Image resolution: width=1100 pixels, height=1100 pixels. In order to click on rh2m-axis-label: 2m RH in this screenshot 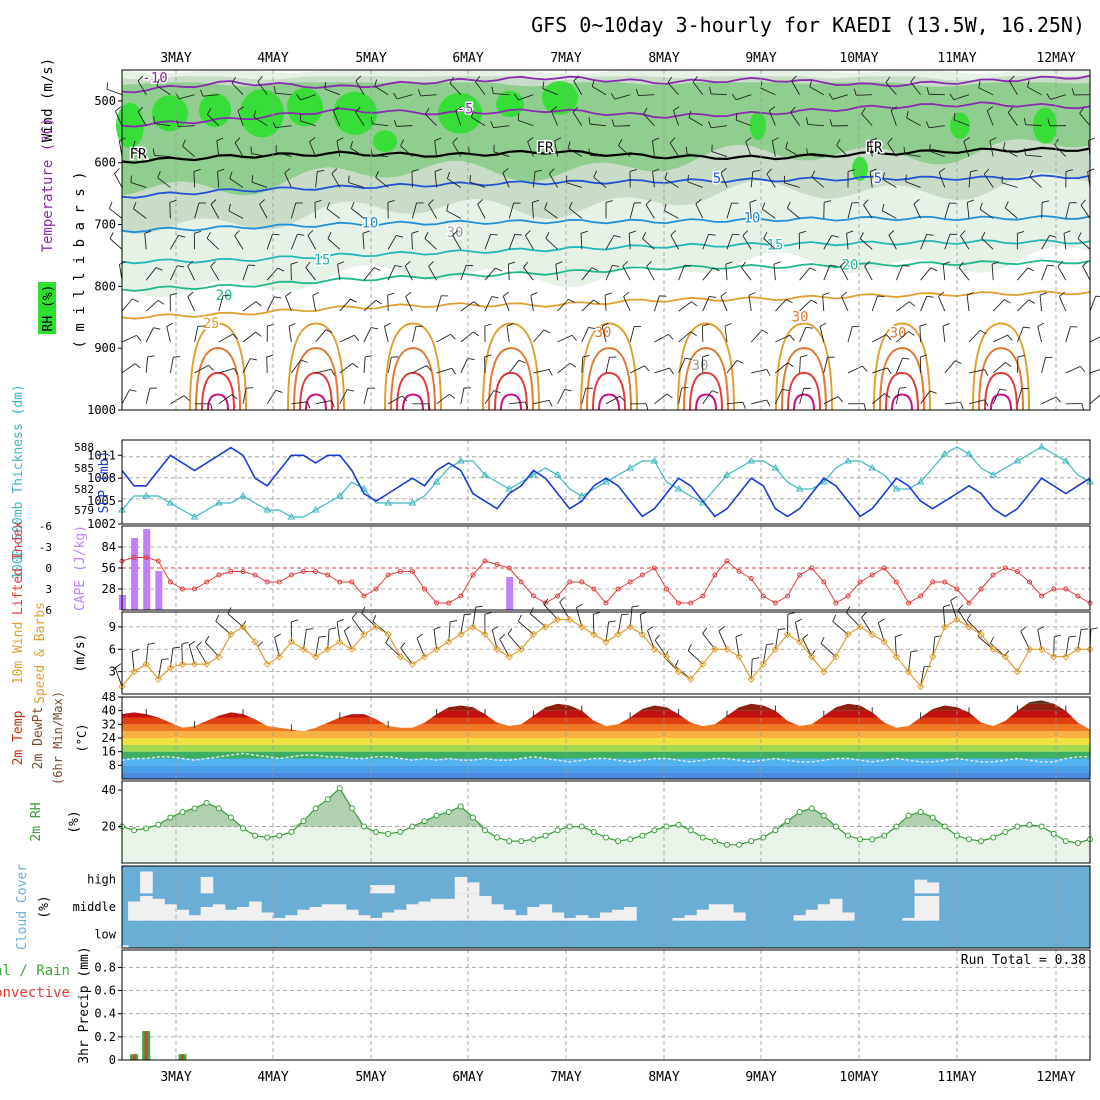, I will do `click(36, 821)`.